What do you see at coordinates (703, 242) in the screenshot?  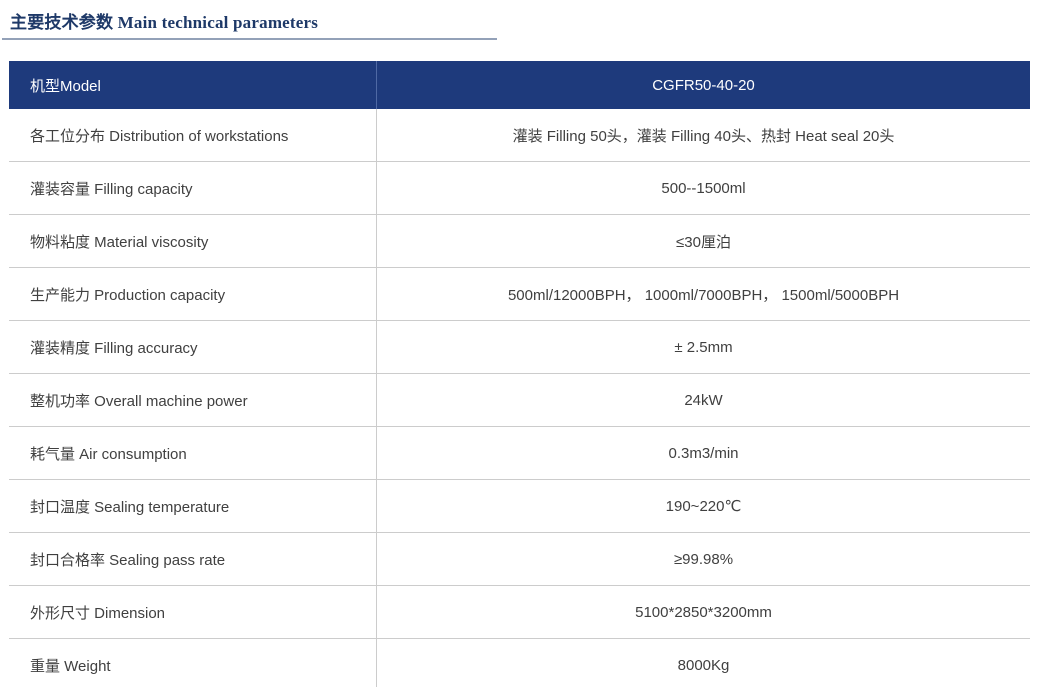 I see `row-value: ≤30厘泊` at bounding box center [703, 242].